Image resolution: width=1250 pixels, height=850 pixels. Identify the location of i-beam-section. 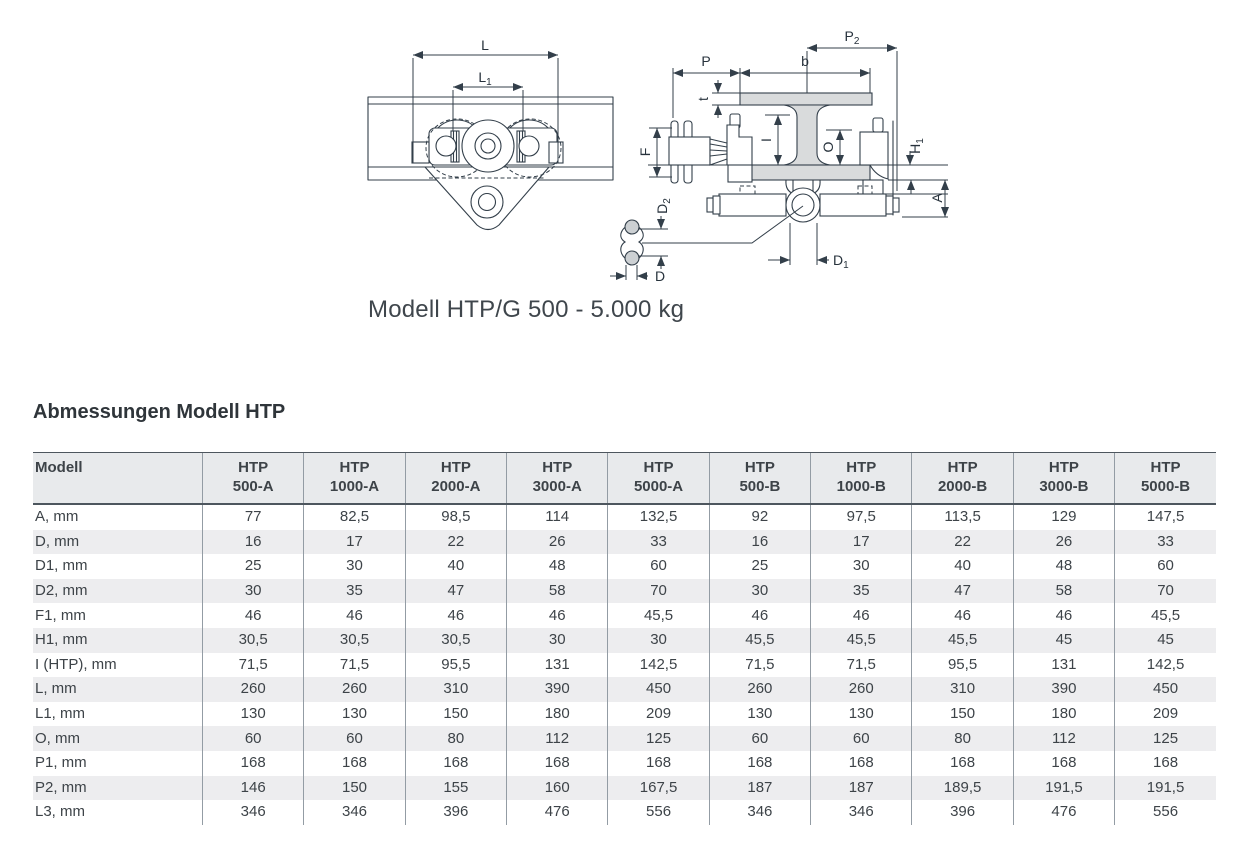
(805, 136).